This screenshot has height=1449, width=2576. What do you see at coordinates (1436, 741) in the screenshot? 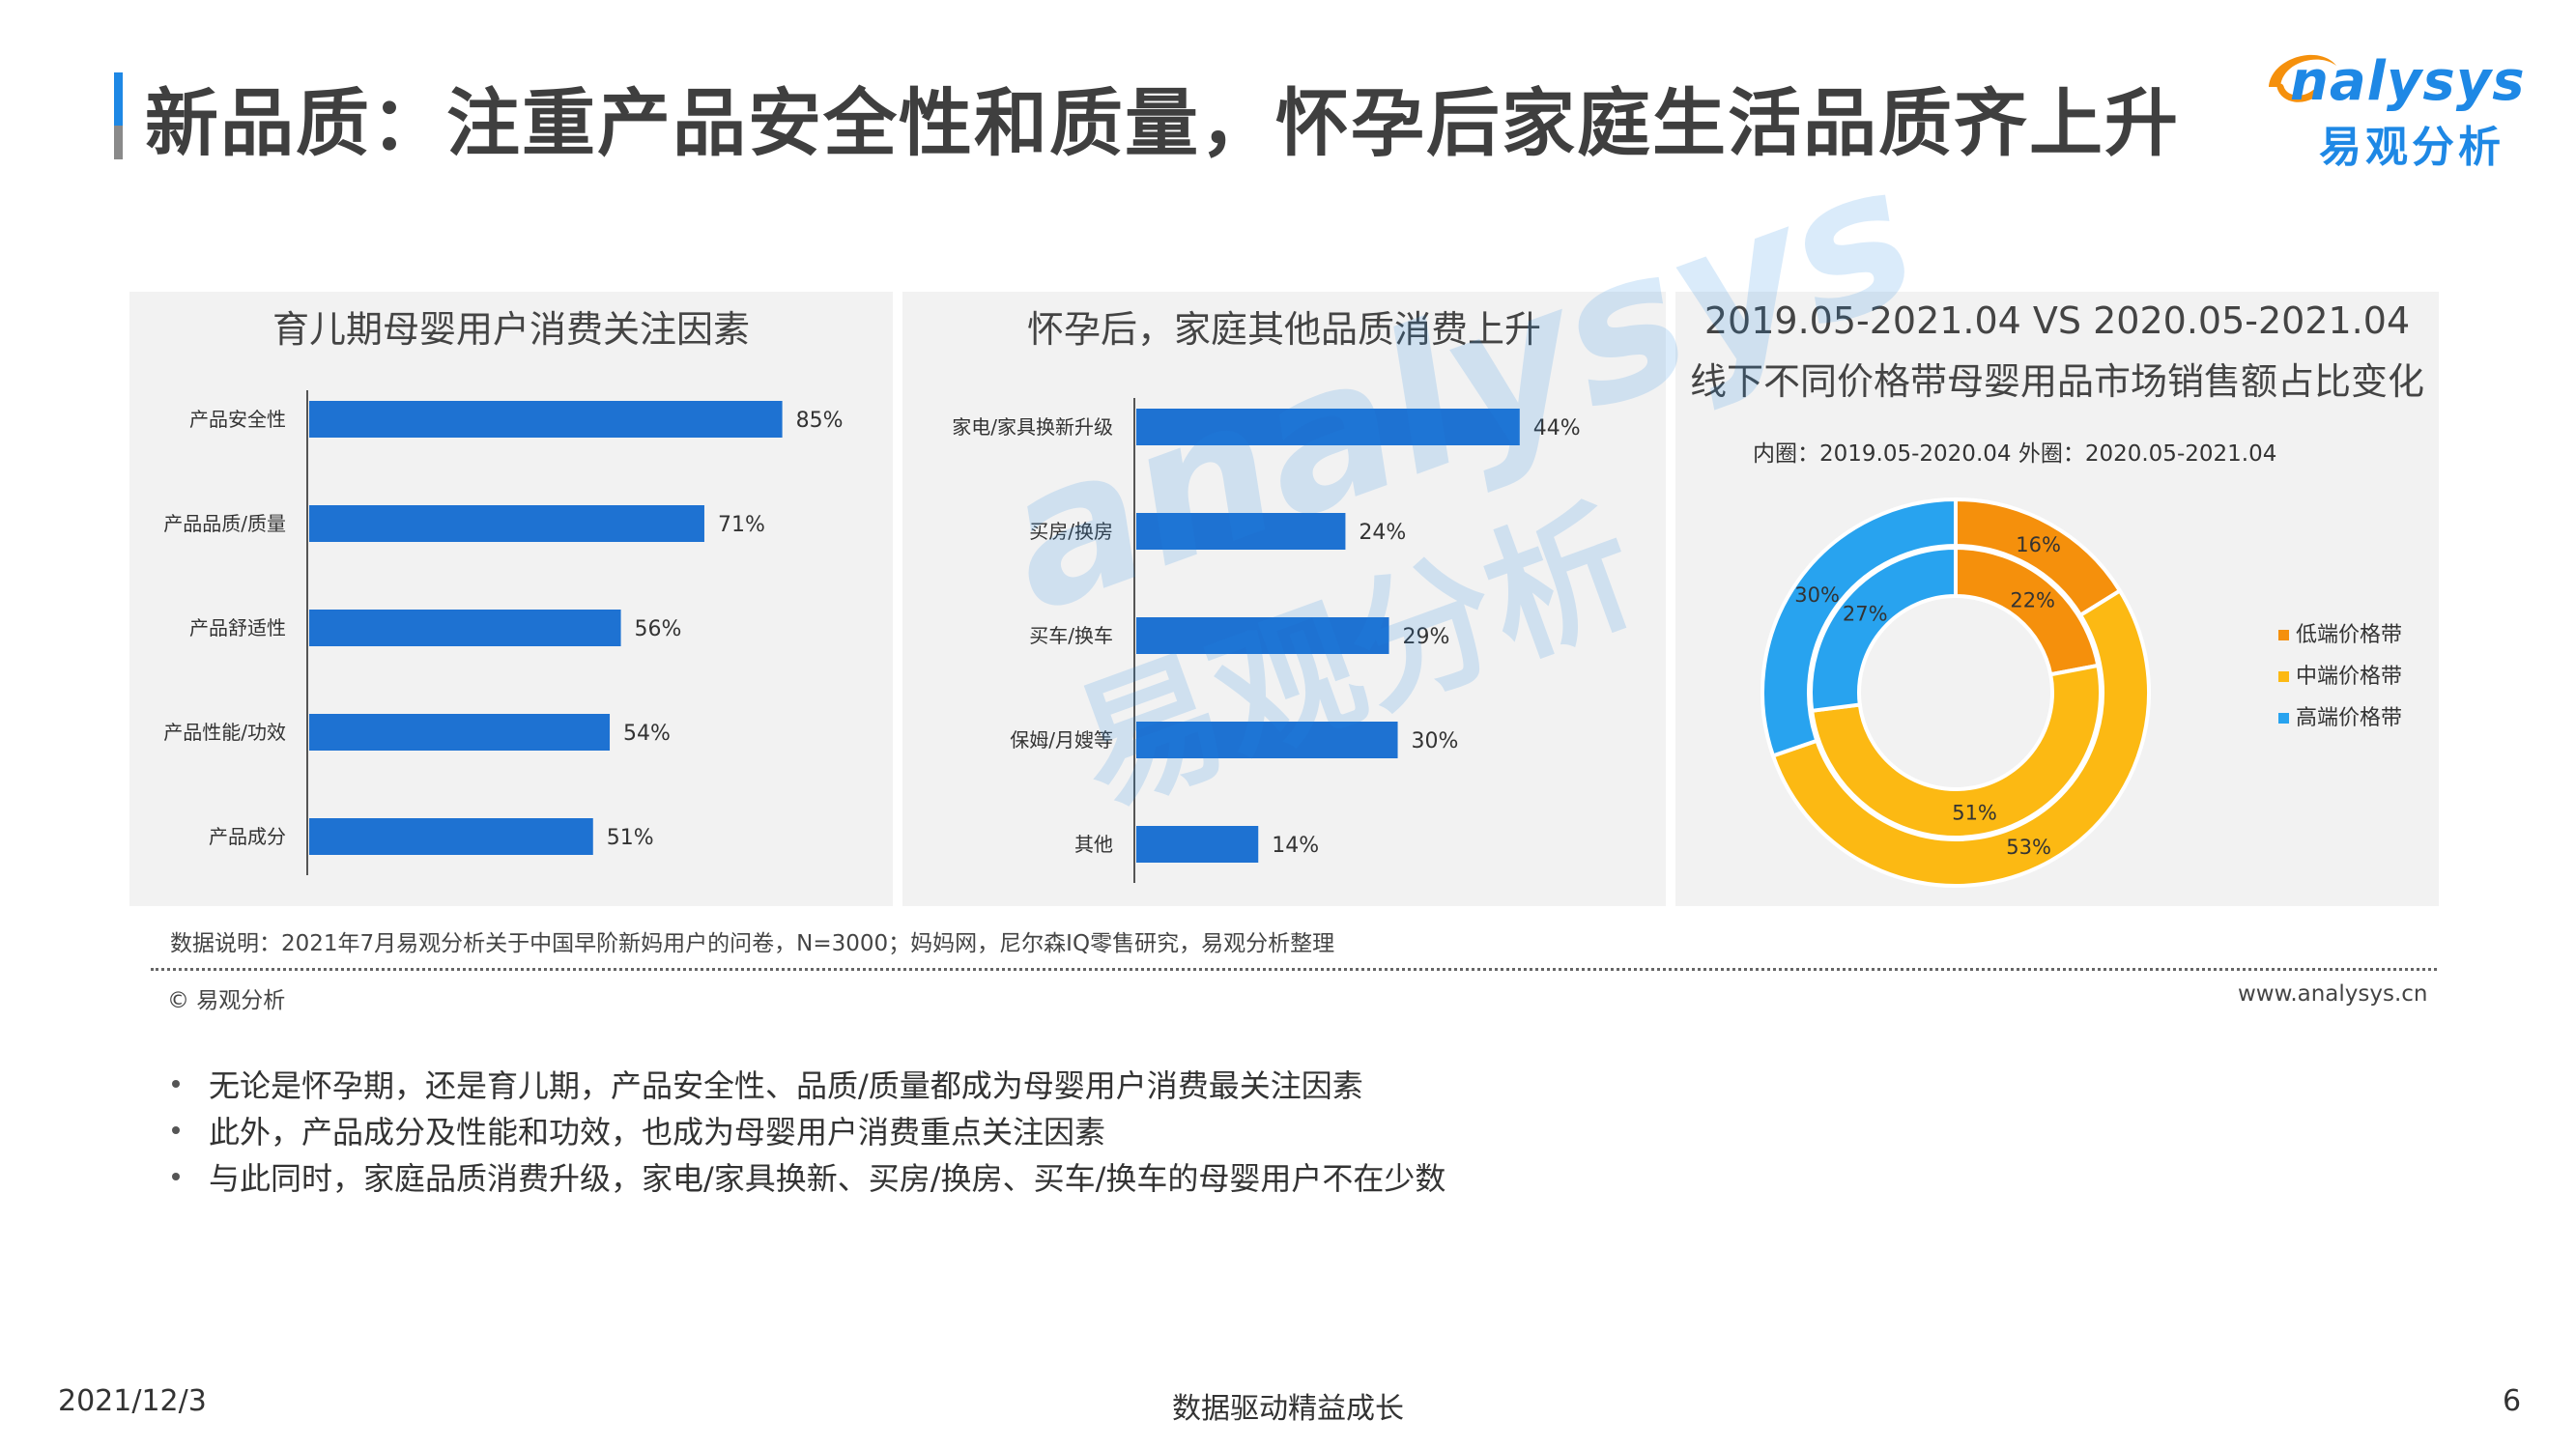
I see `value-label: 30%` at bounding box center [1436, 741].